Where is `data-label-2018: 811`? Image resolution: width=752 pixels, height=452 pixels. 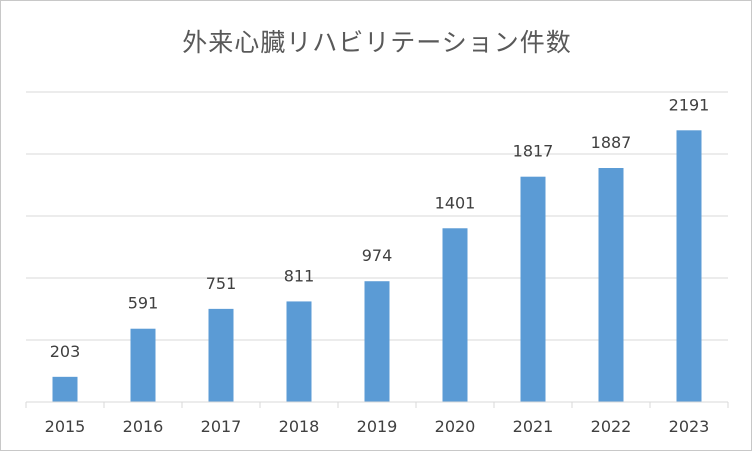 data-label-2018: 811 is located at coordinates (299, 275).